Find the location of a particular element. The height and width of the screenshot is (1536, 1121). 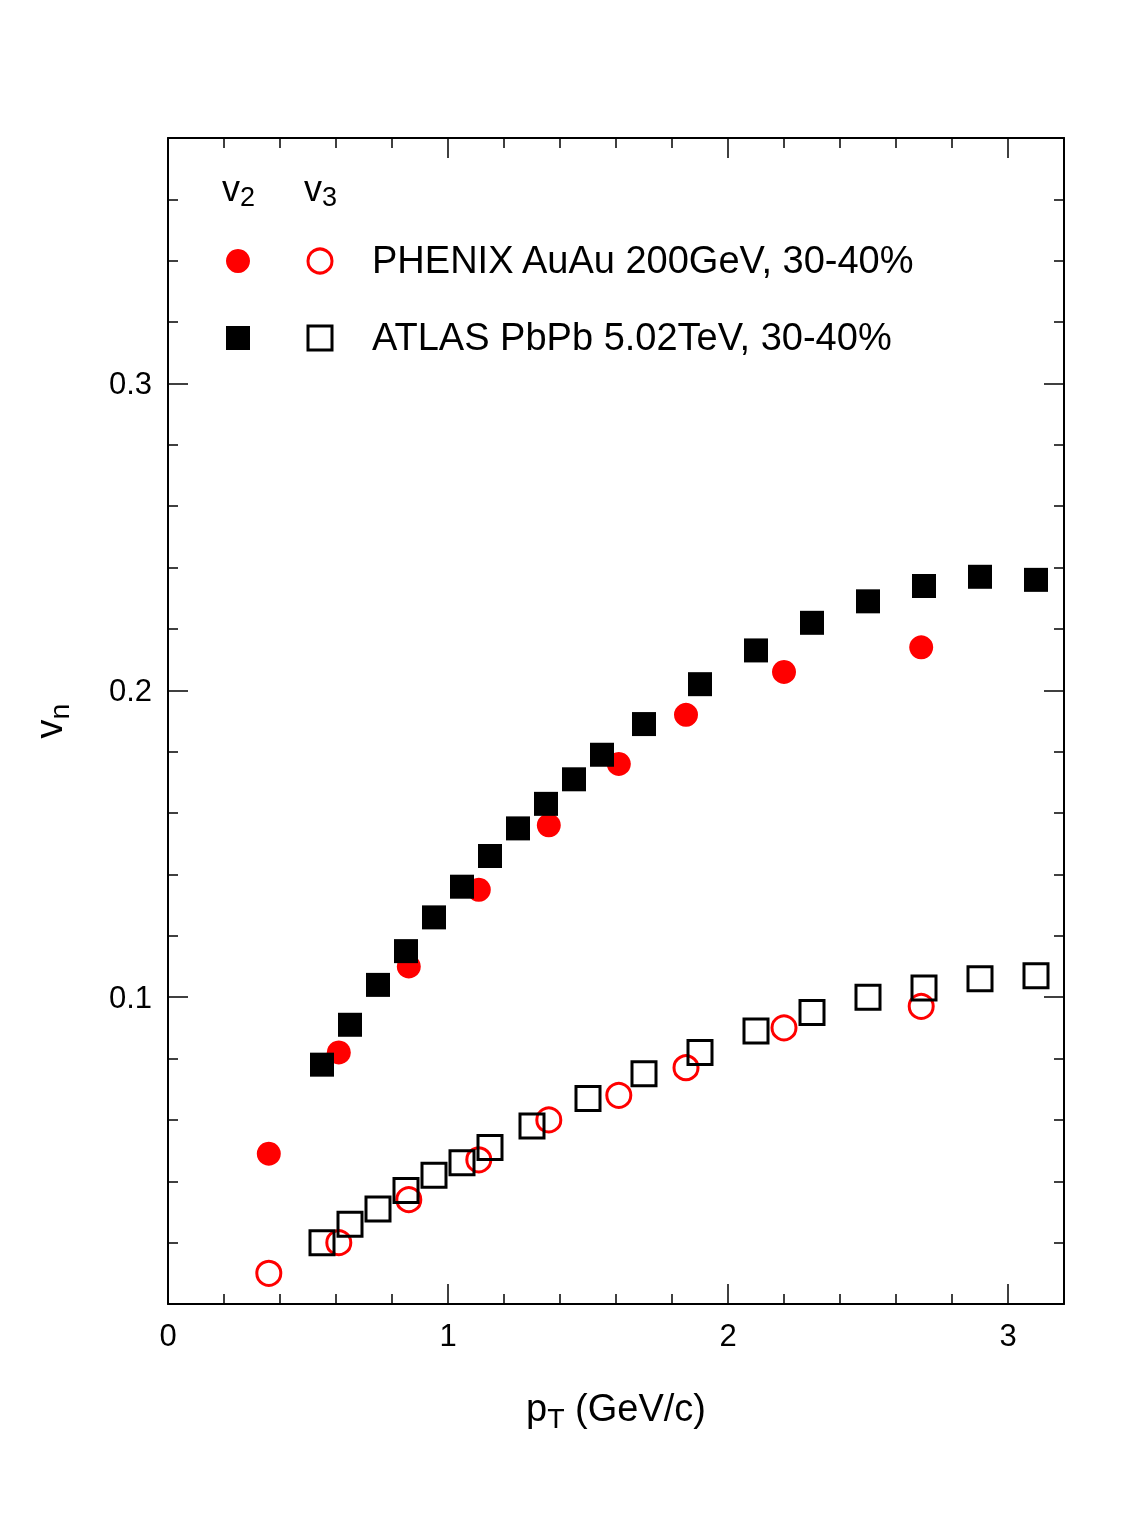

x-tick-label: 0 is located at coordinates (168, 1335).